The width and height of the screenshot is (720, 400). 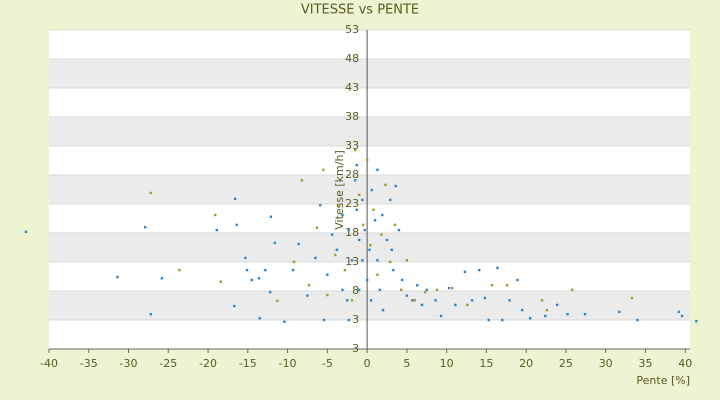 What do you see at coordinates (566, 363) in the screenshot?
I see `x-tick-label: 25` at bounding box center [566, 363].